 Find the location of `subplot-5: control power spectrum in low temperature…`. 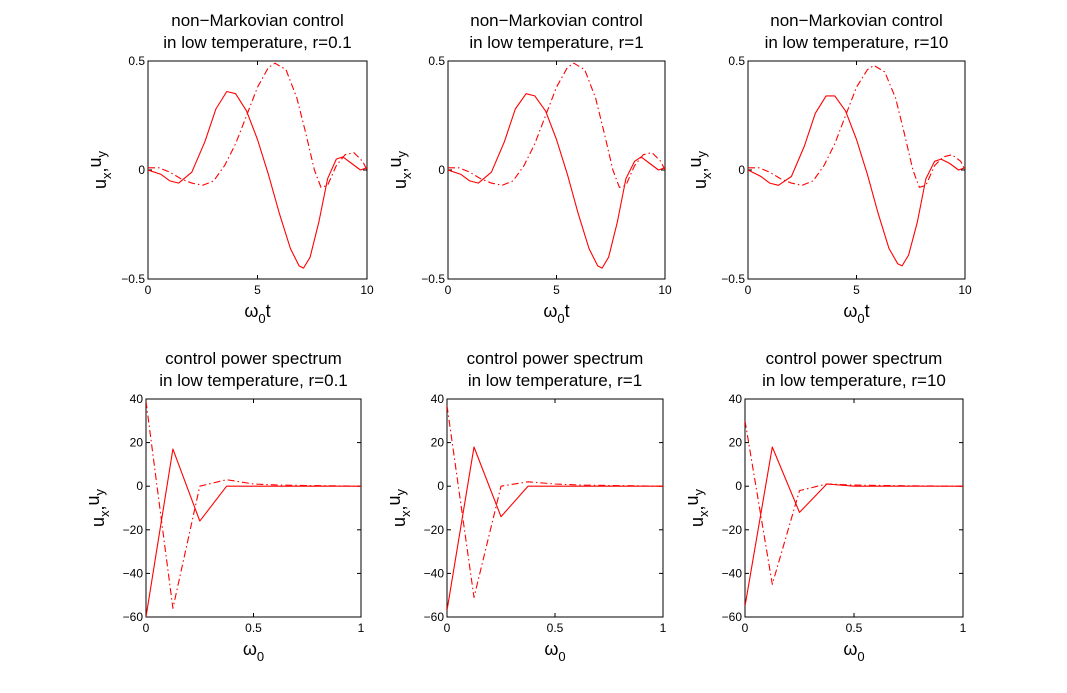

subplot-5: control power spectrum in low temperature… is located at coordinates (525, 506).